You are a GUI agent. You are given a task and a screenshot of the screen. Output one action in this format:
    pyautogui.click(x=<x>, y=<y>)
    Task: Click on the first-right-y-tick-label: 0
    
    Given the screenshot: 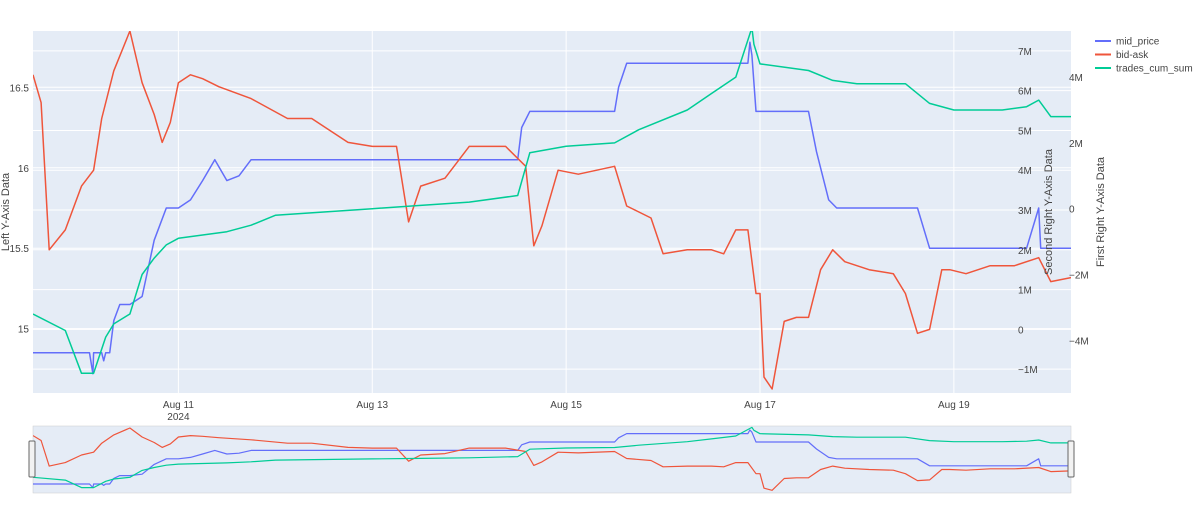 What is the action you would take?
    pyautogui.click(x=1021, y=330)
    